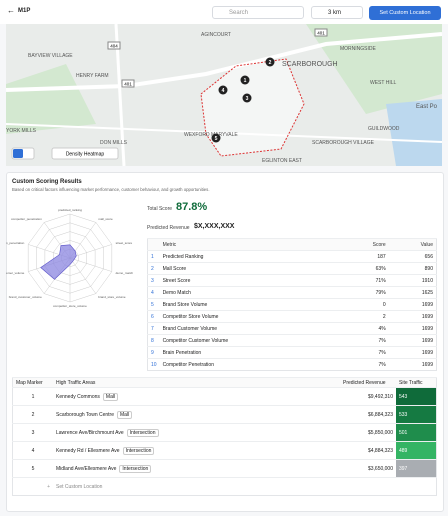 Image resolution: width=448 pixels, height=516 pixels. What do you see at coordinates (188, 364) in the screenshot?
I see `metric-name: Competitor Penetration` at bounding box center [188, 364].